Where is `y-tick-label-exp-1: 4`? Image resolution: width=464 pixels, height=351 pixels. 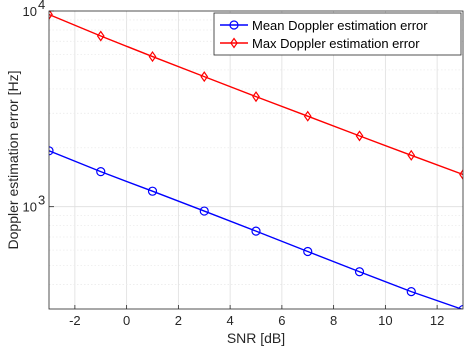 y-tick-label-exp-1: 4 is located at coordinates (41, 6).